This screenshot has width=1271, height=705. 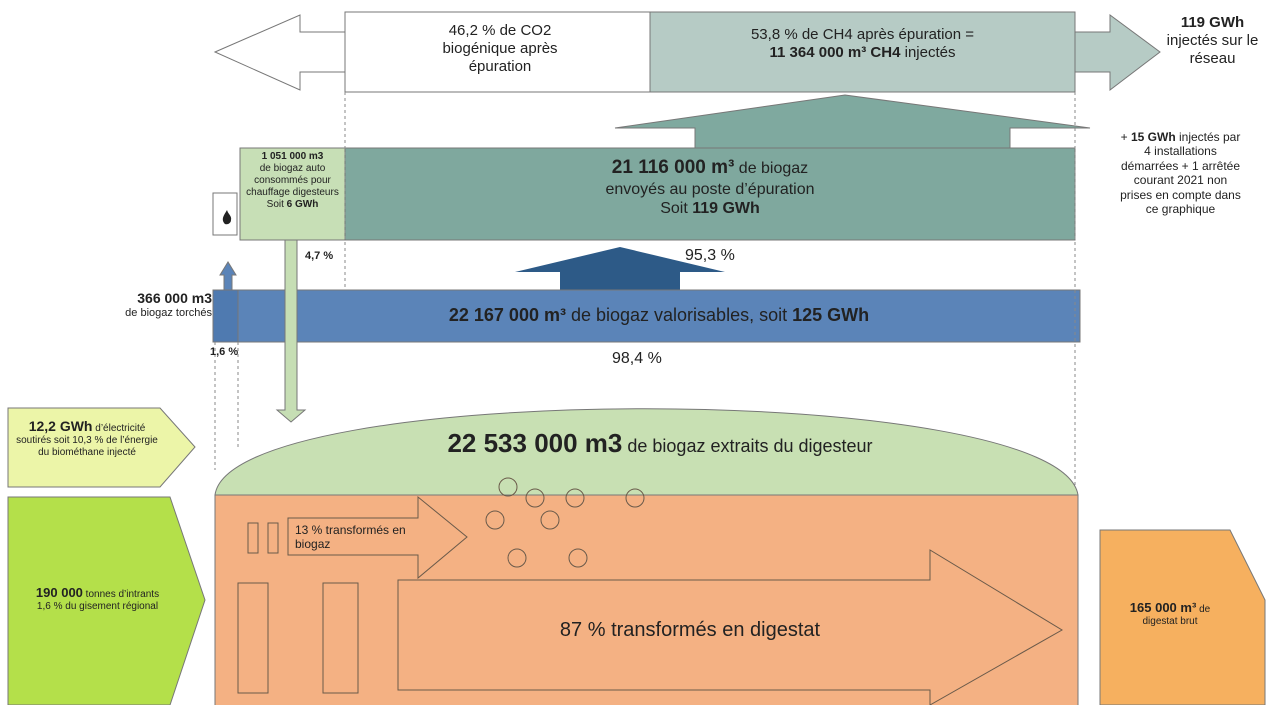 What do you see at coordinates (97, 606) in the screenshot?
I see `text: 1,6 % du gisement régional` at bounding box center [97, 606].